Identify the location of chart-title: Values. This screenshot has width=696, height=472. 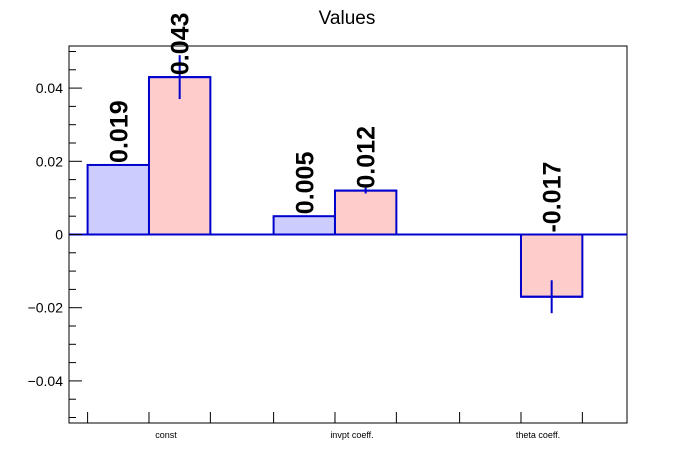
(347, 18).